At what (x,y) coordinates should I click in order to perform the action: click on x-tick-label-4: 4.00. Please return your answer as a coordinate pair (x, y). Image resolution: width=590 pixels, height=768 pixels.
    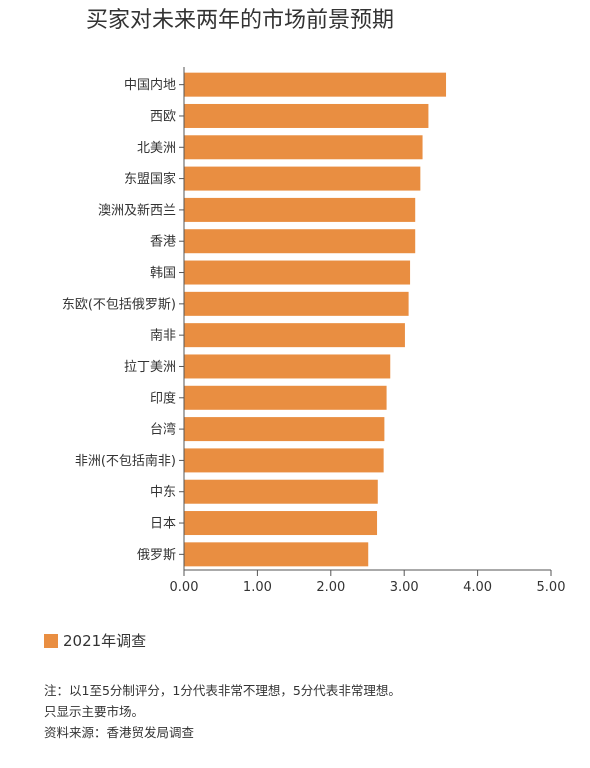
    Looking at the image, I should click on (477, 587).